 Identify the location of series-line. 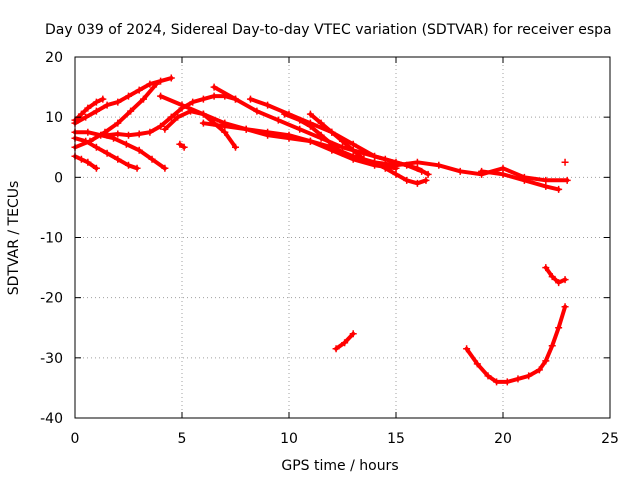
(337, 137).